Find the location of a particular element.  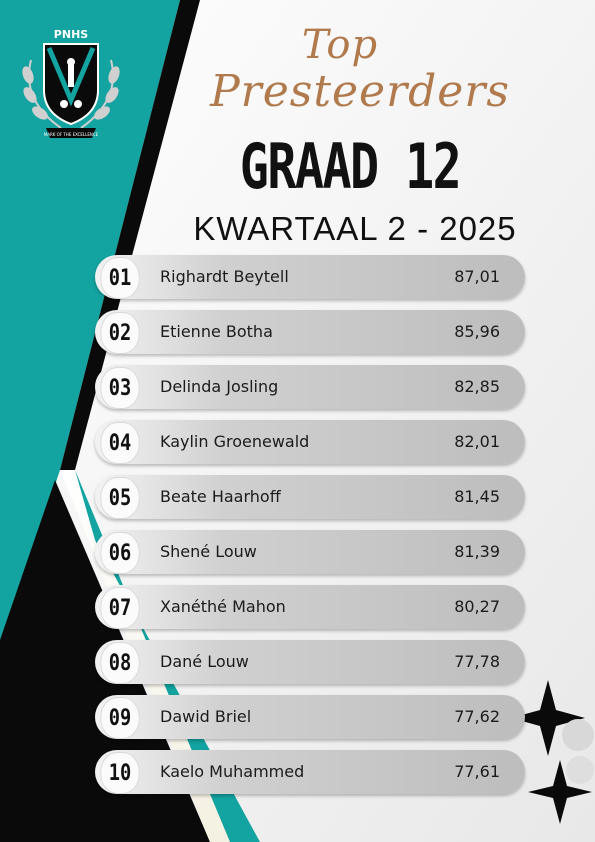

ranking-row: 02 Etienne Botha 85,96 is located at coordinates (310, 332).